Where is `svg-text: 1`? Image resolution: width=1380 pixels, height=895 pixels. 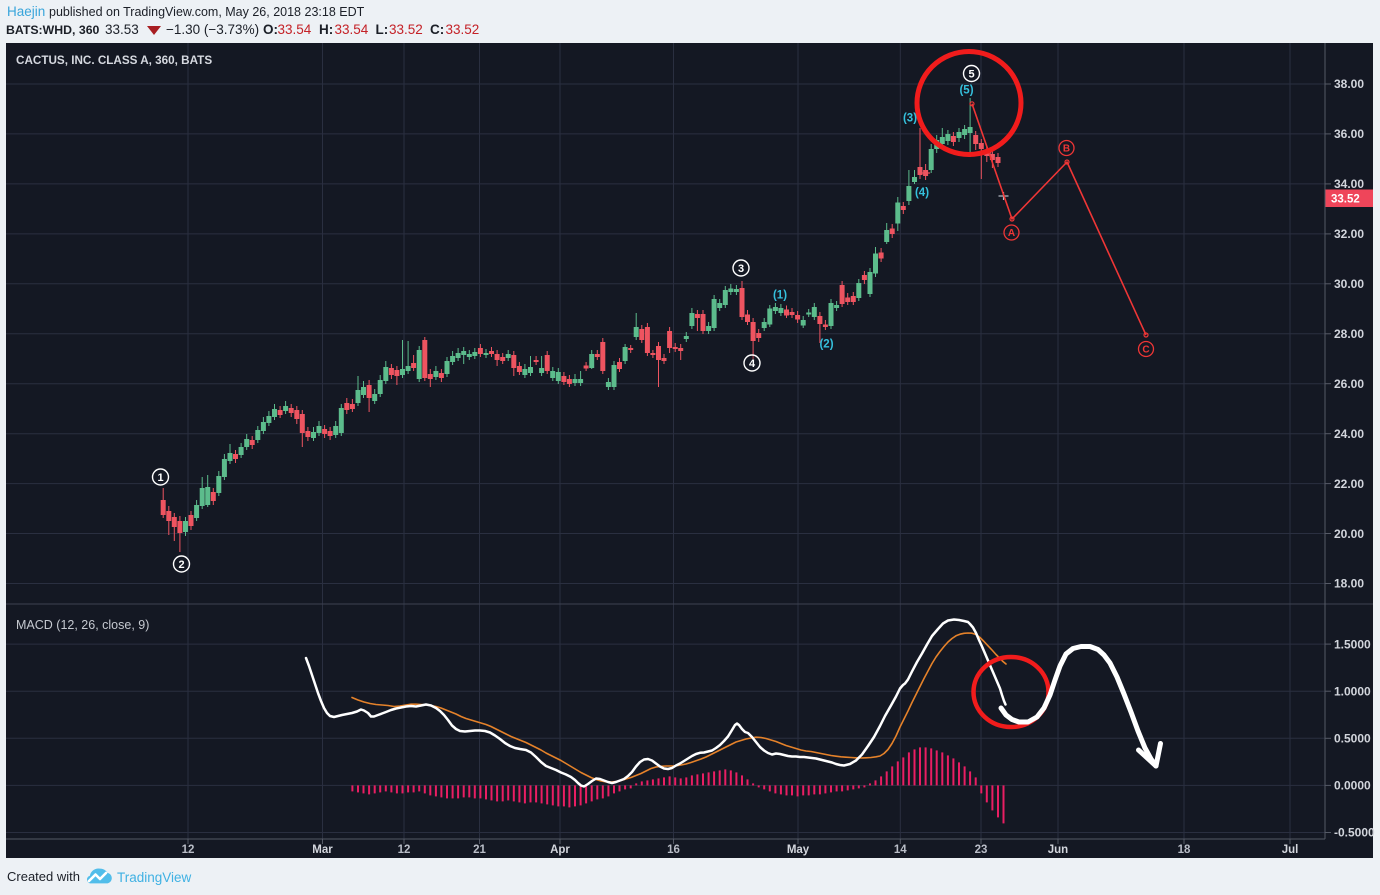
svg-text: 1 is located at coordinates (160, 478).